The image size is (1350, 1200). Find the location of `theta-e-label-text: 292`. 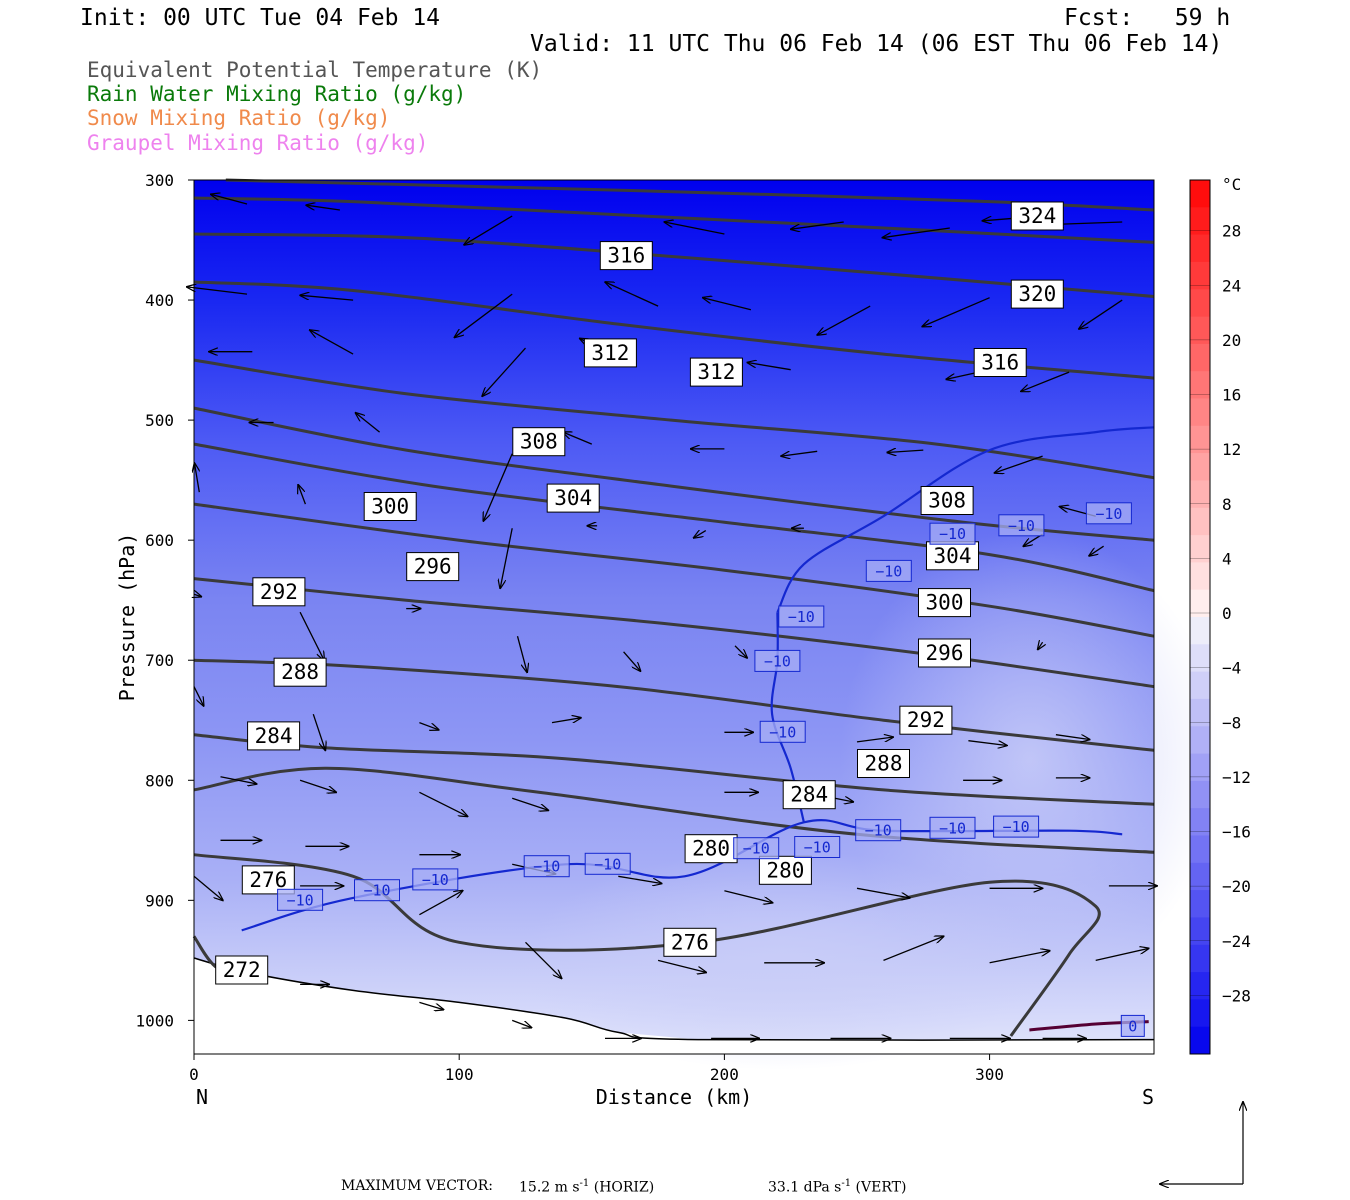

theta-e-label-text: 292 is located at coordinates (279, 592).